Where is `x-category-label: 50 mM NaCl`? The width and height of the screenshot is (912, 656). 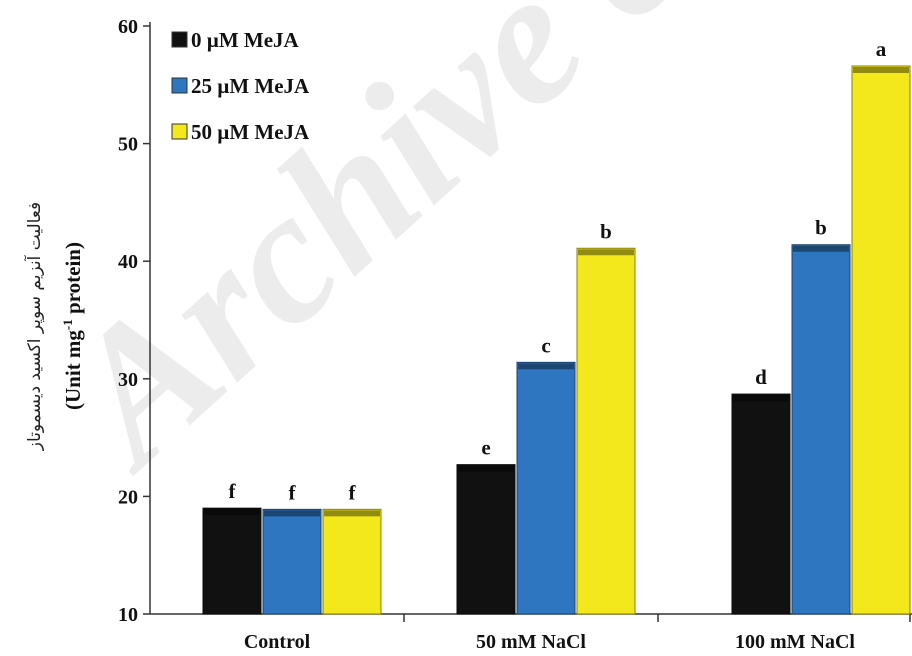
x-category-label: 50 mM NaCl is located at coordinates (531, 642).